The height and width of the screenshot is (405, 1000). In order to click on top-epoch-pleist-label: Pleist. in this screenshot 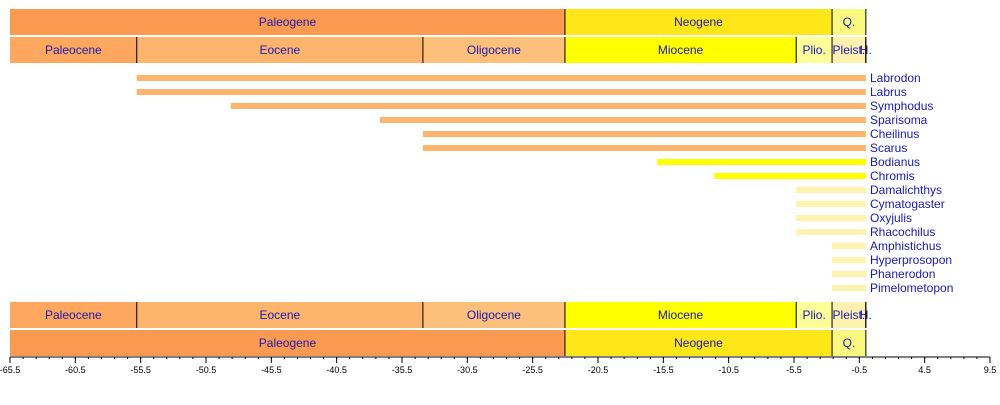, I will do `click(849, 50)`.